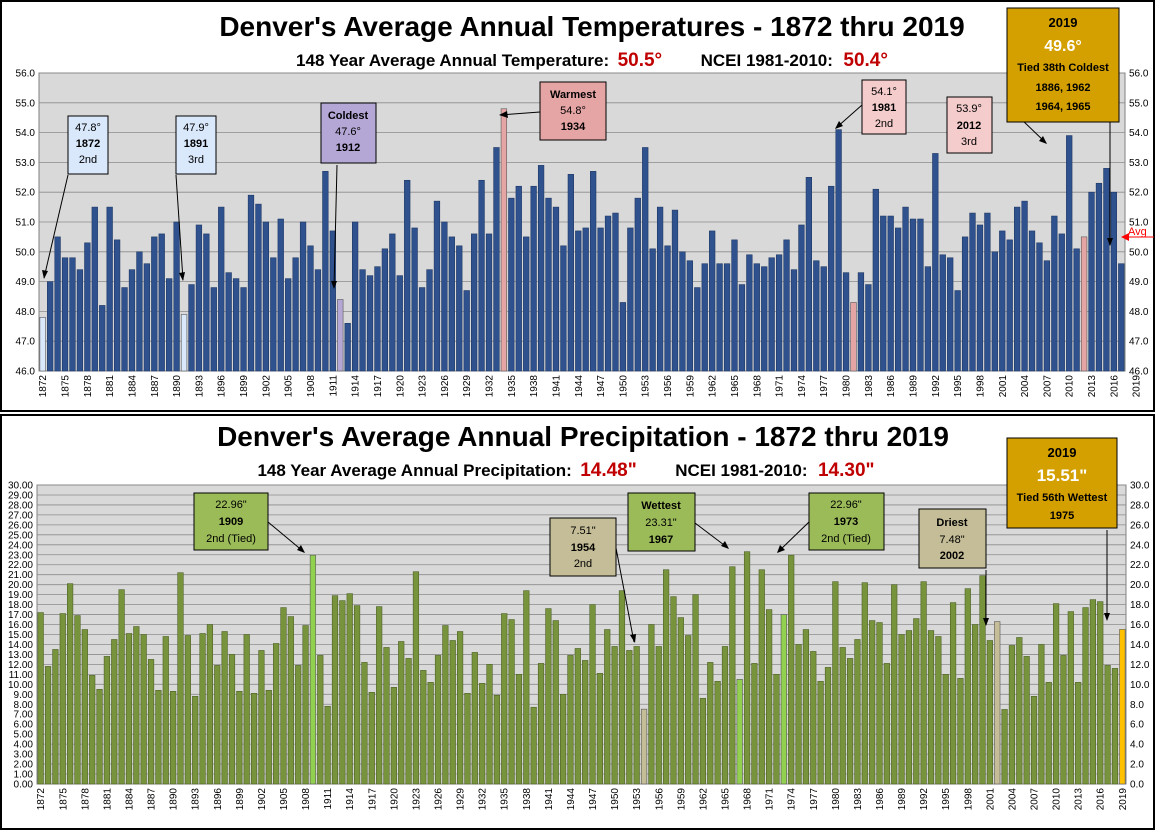 This screenshot has height=835, width=1156. What do you see at coordinates (898, 299) in the screenshot?
I see `bar-1987` at bounding box center [898, 299].